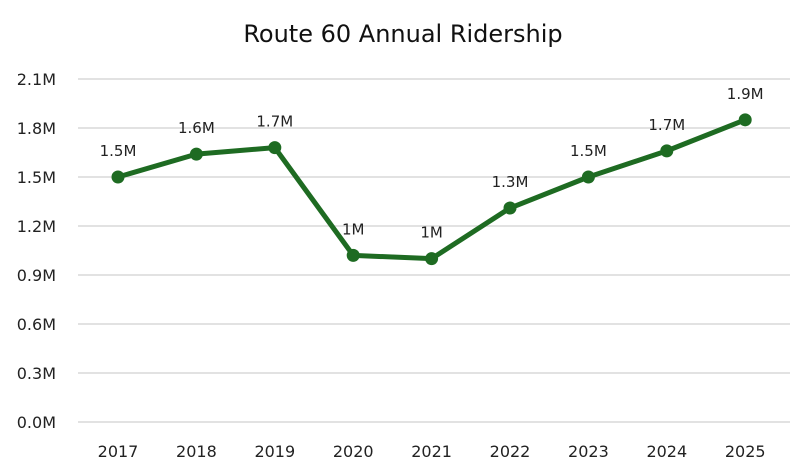  What do you see at coordinates (36, 422) in the screenshot?
I see `y-tick-label: 0.0M` at bounding box center [36, 422].